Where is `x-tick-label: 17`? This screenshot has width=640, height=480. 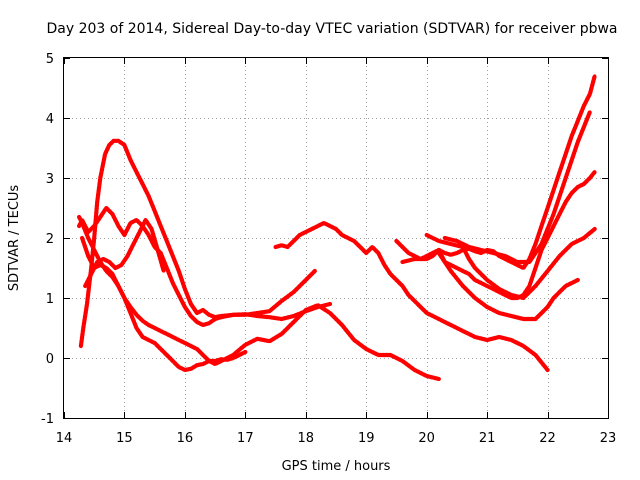 x-tick-label: 17 is located at coordinates (245, 438).